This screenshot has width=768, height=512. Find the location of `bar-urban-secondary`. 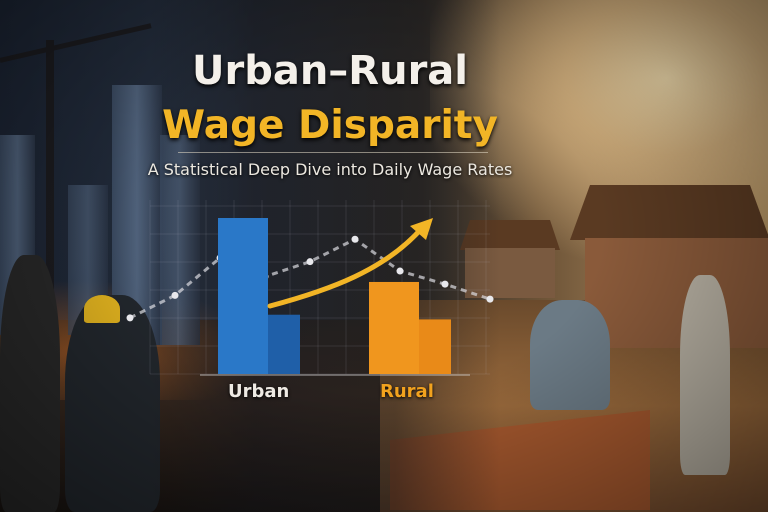

bar-urban-secondary is located at coordinates (284, 344).